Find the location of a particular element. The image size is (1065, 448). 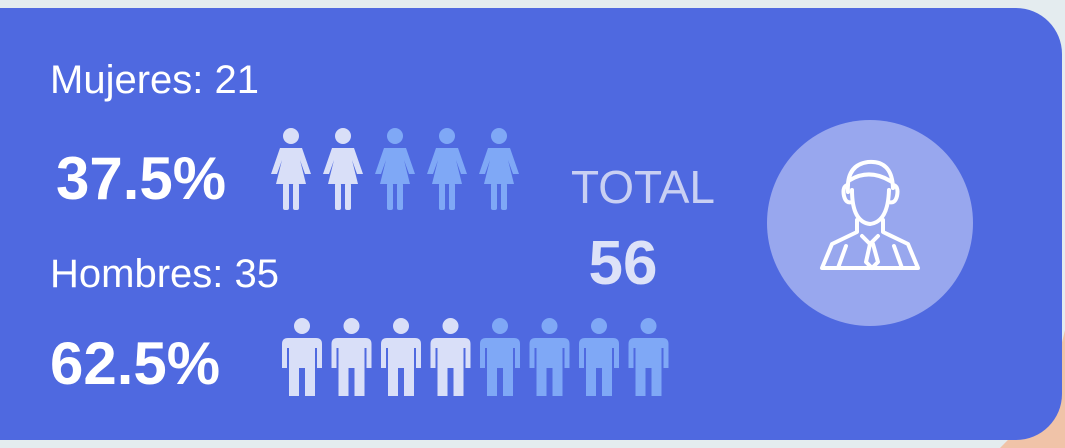

men-label: Hombres: 35 is located at coordinates (164, 274).